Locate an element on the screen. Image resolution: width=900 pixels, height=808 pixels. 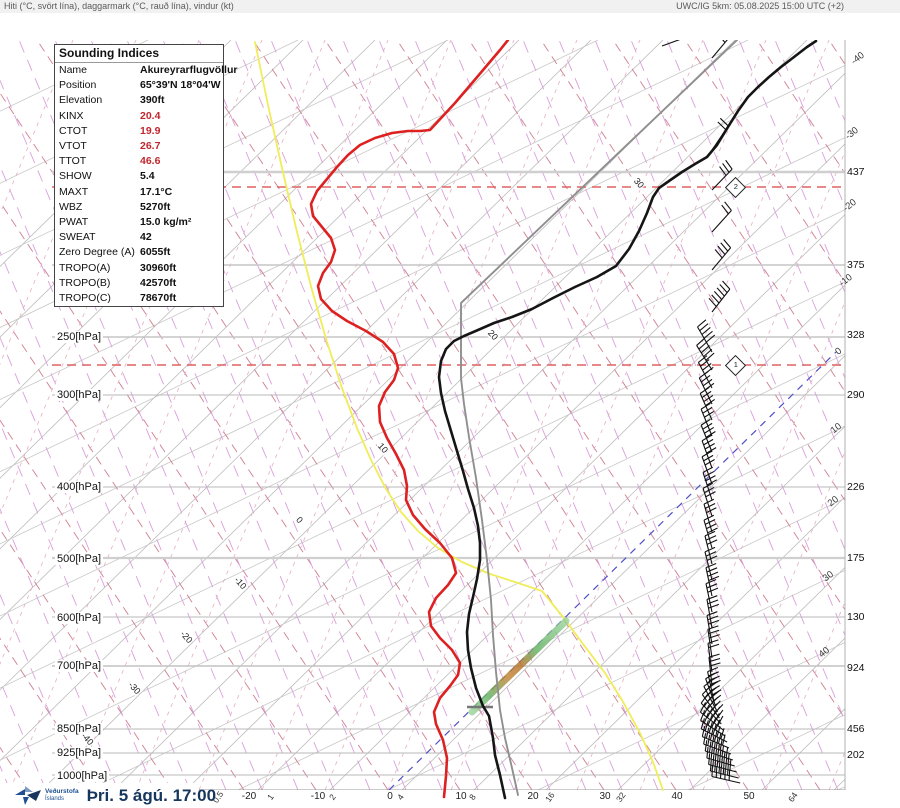
index-row-tropo-a-: TROPO(A) 30960ft is located at coordinates (139, 268).